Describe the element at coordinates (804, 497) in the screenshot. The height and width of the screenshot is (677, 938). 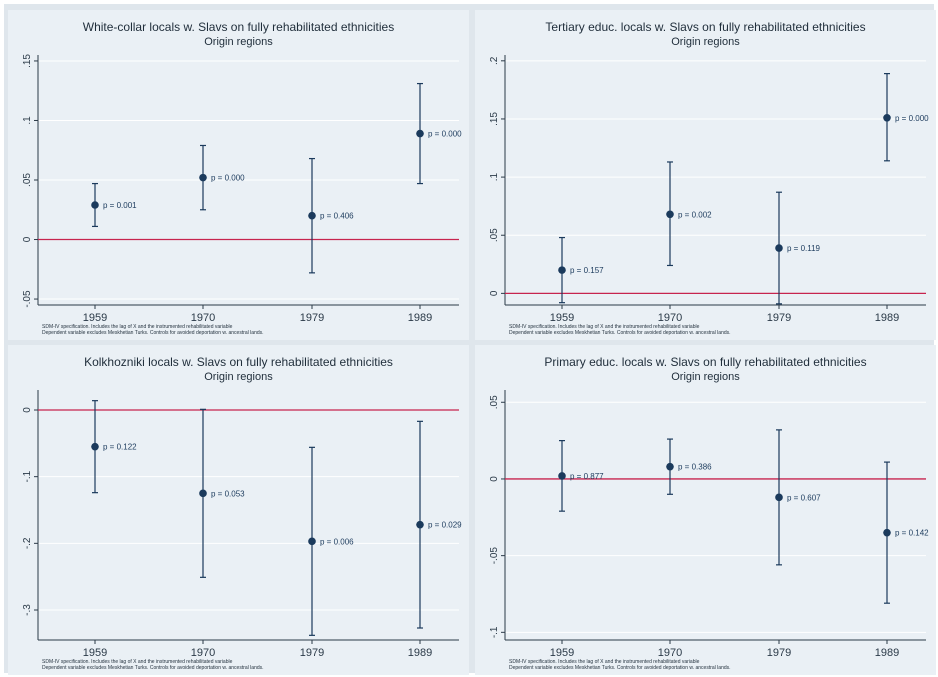
I see `p-value-label: p = 0.607` at that location.